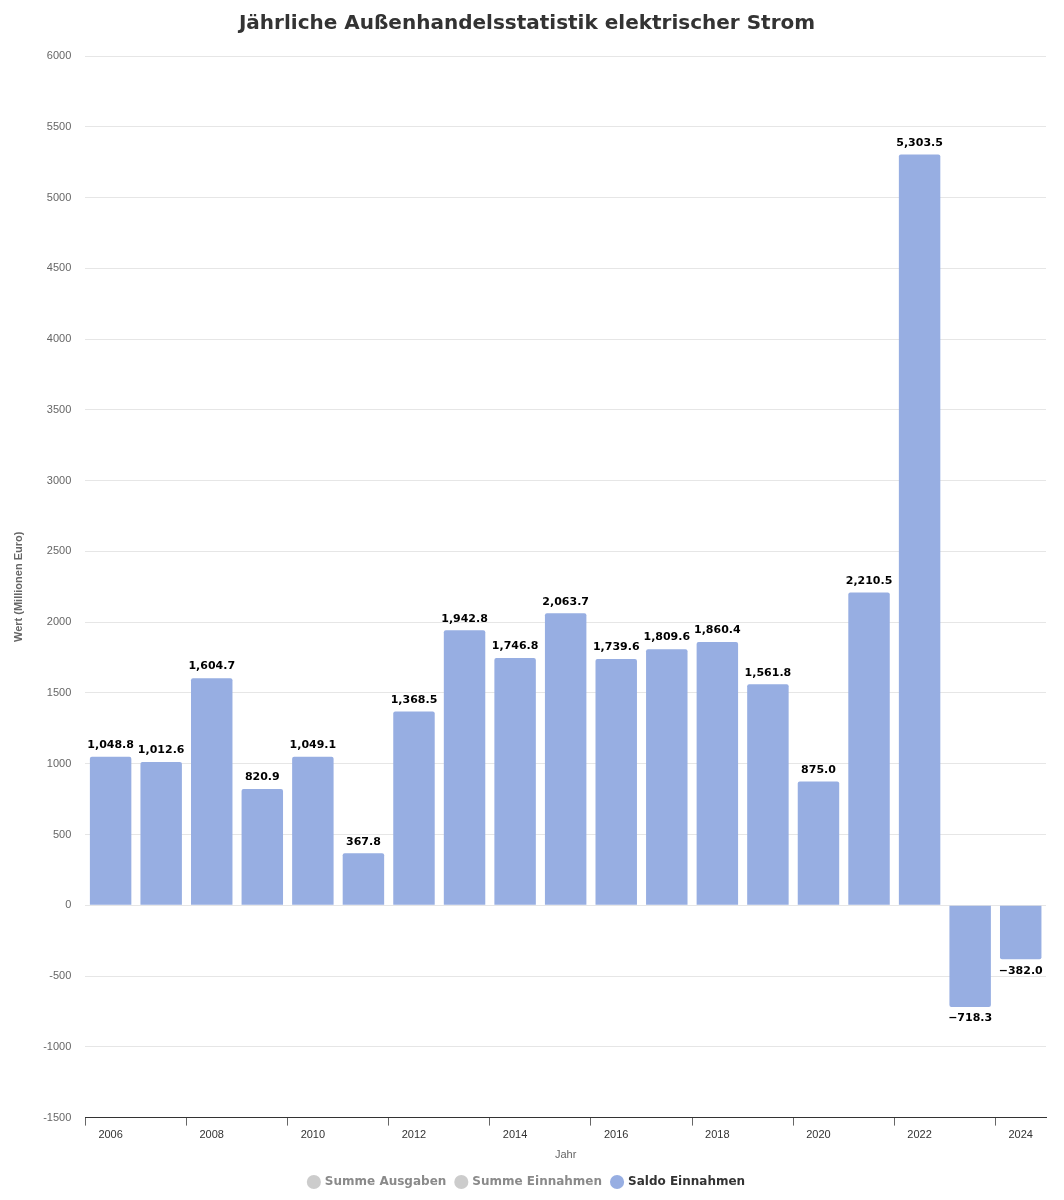  Describe the element at coordinates (819, 769) in the screenshot. I see `data-label: 875.0` at that location.